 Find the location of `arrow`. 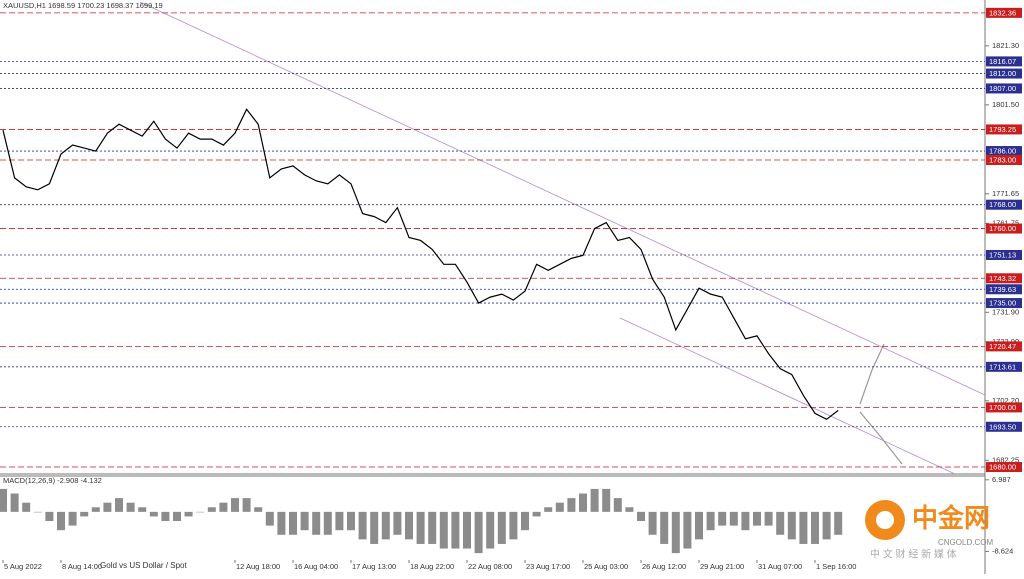

arrow is located at coordinates (881, 438).